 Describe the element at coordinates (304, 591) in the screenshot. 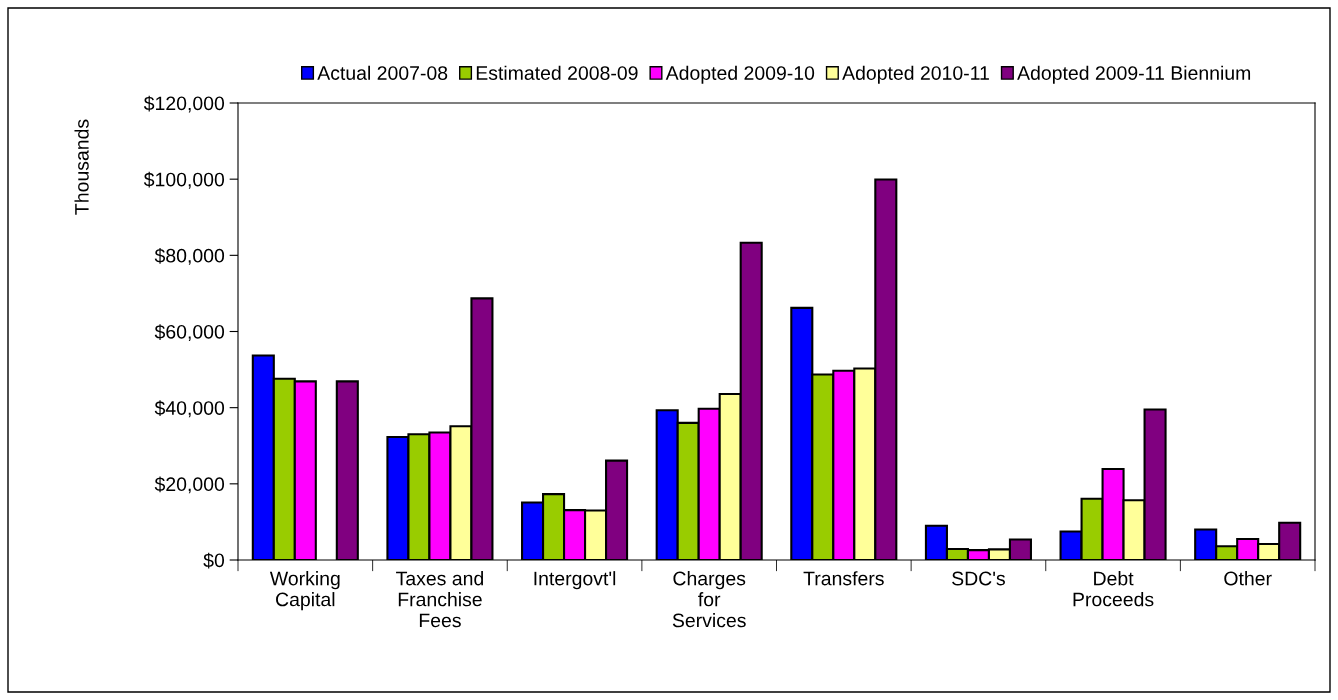

I see `x-tick-label: Working Capital` at that location.